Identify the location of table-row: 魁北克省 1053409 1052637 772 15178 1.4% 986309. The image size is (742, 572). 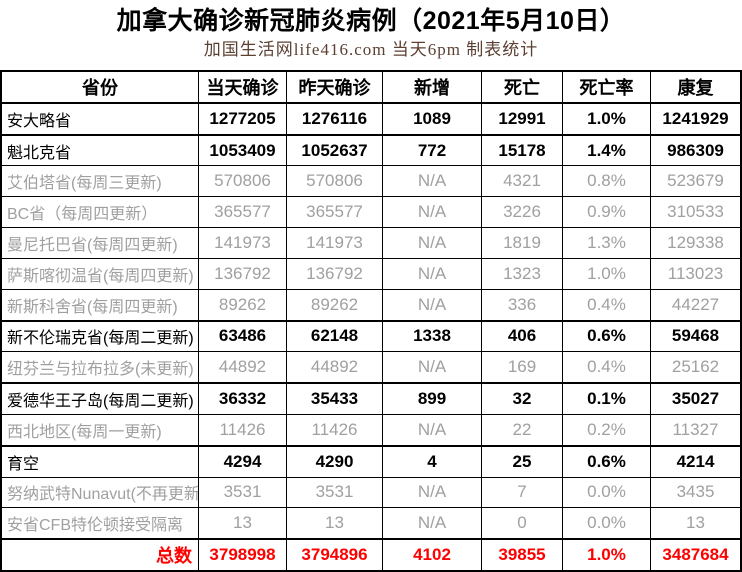
(371, 149).